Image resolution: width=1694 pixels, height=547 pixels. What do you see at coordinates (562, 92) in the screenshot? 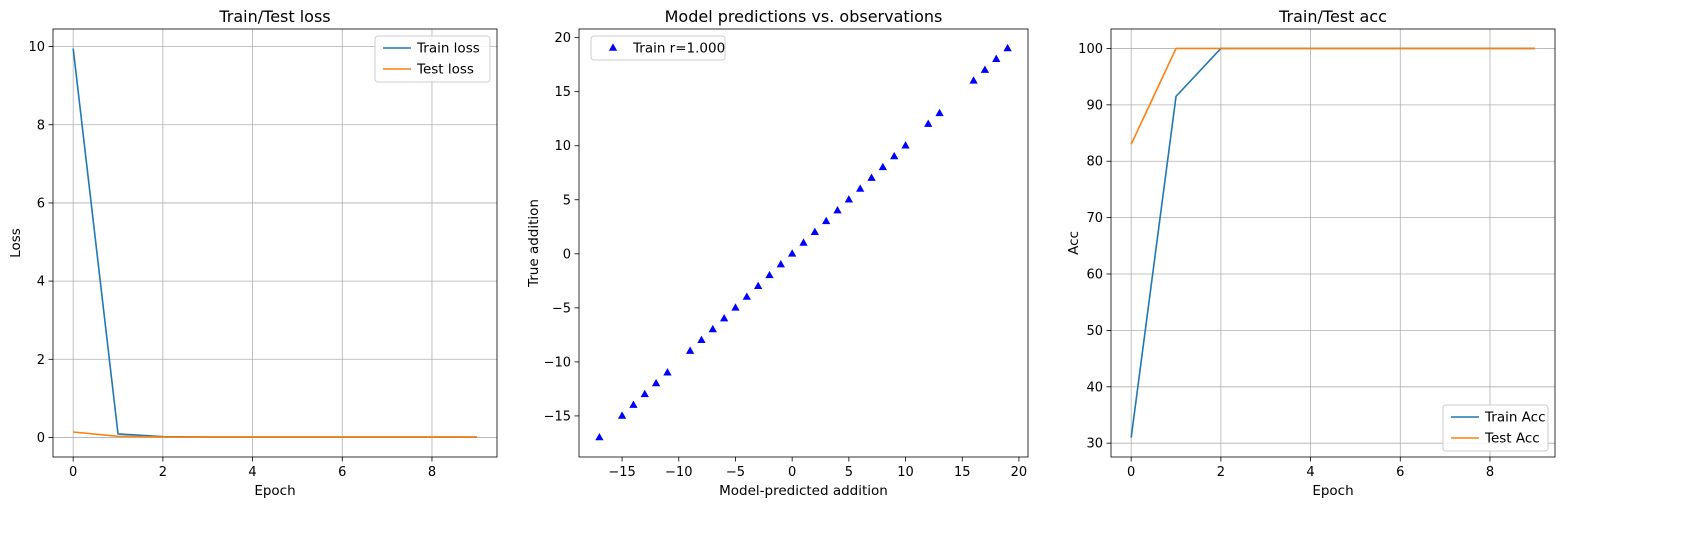
I see `y-tick-label: 15` at bounding box center [562, 92].